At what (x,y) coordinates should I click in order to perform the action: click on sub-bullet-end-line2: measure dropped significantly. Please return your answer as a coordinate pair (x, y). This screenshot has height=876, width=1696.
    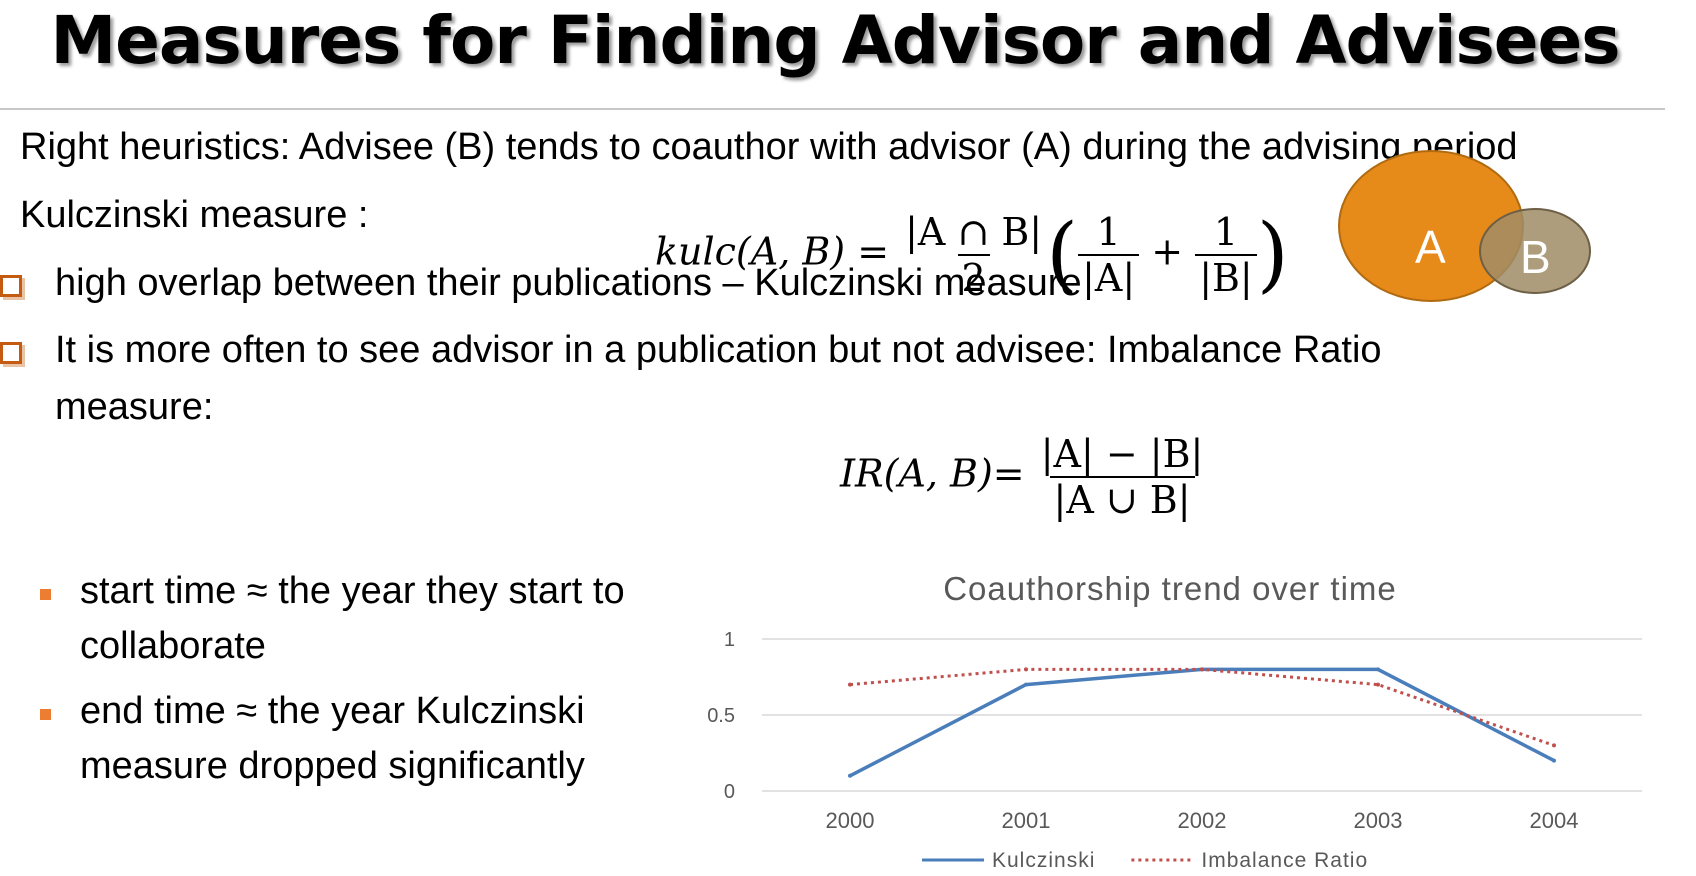
    Looking at the image, I should click on (332, 766).